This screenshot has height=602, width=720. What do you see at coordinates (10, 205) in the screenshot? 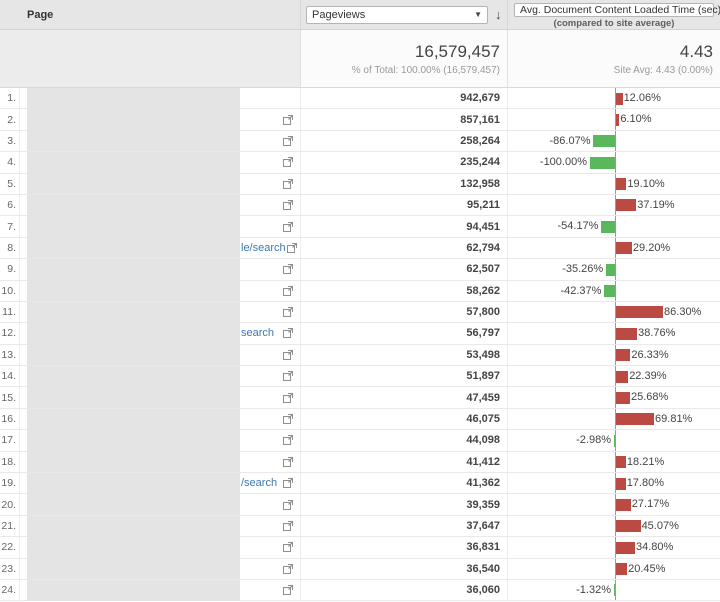
I see `row-index: 6.` at bounding box center [10, 205].